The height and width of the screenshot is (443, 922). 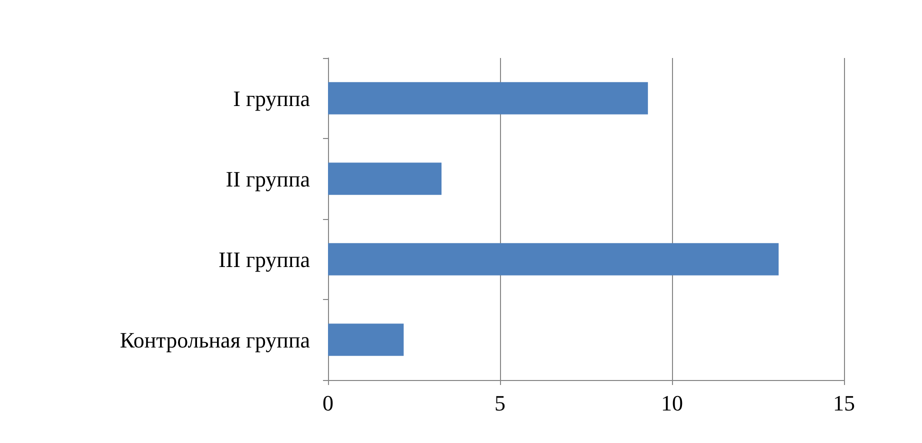 What do you see at coordinates (672, 403) in the screenshot?
I see `x-tick-label: 10` at bounding box center [672, 403].